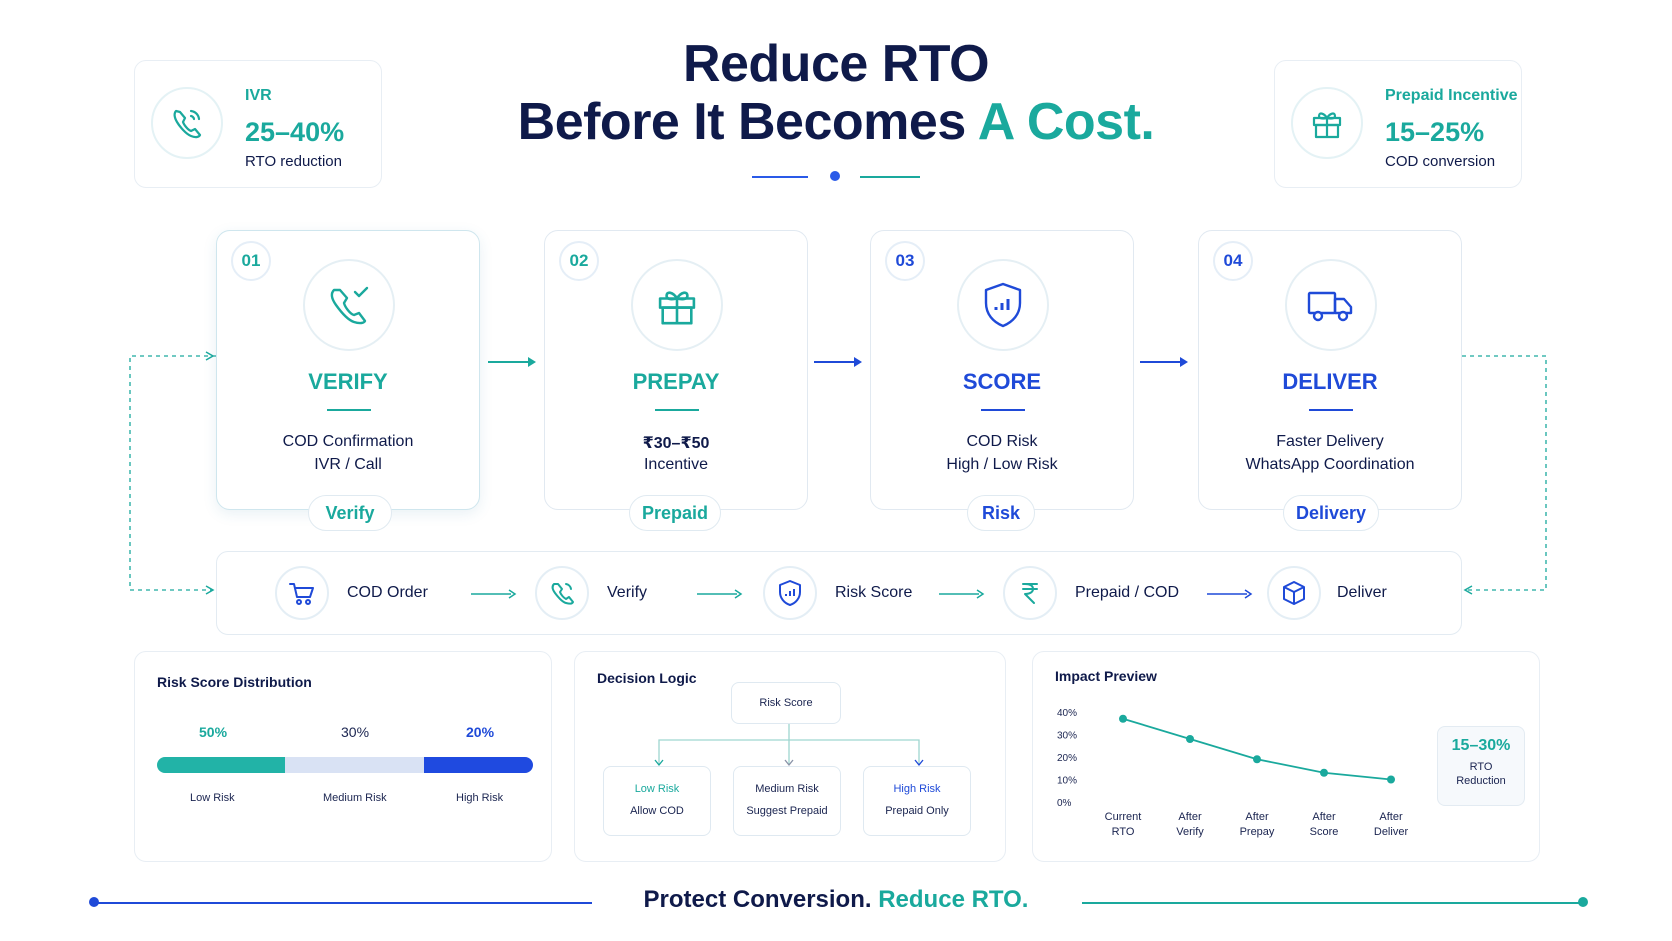  Describe the element at coordinates (1481, 745) in the screenshot. I see `callout-value: 15–30%` at that location.